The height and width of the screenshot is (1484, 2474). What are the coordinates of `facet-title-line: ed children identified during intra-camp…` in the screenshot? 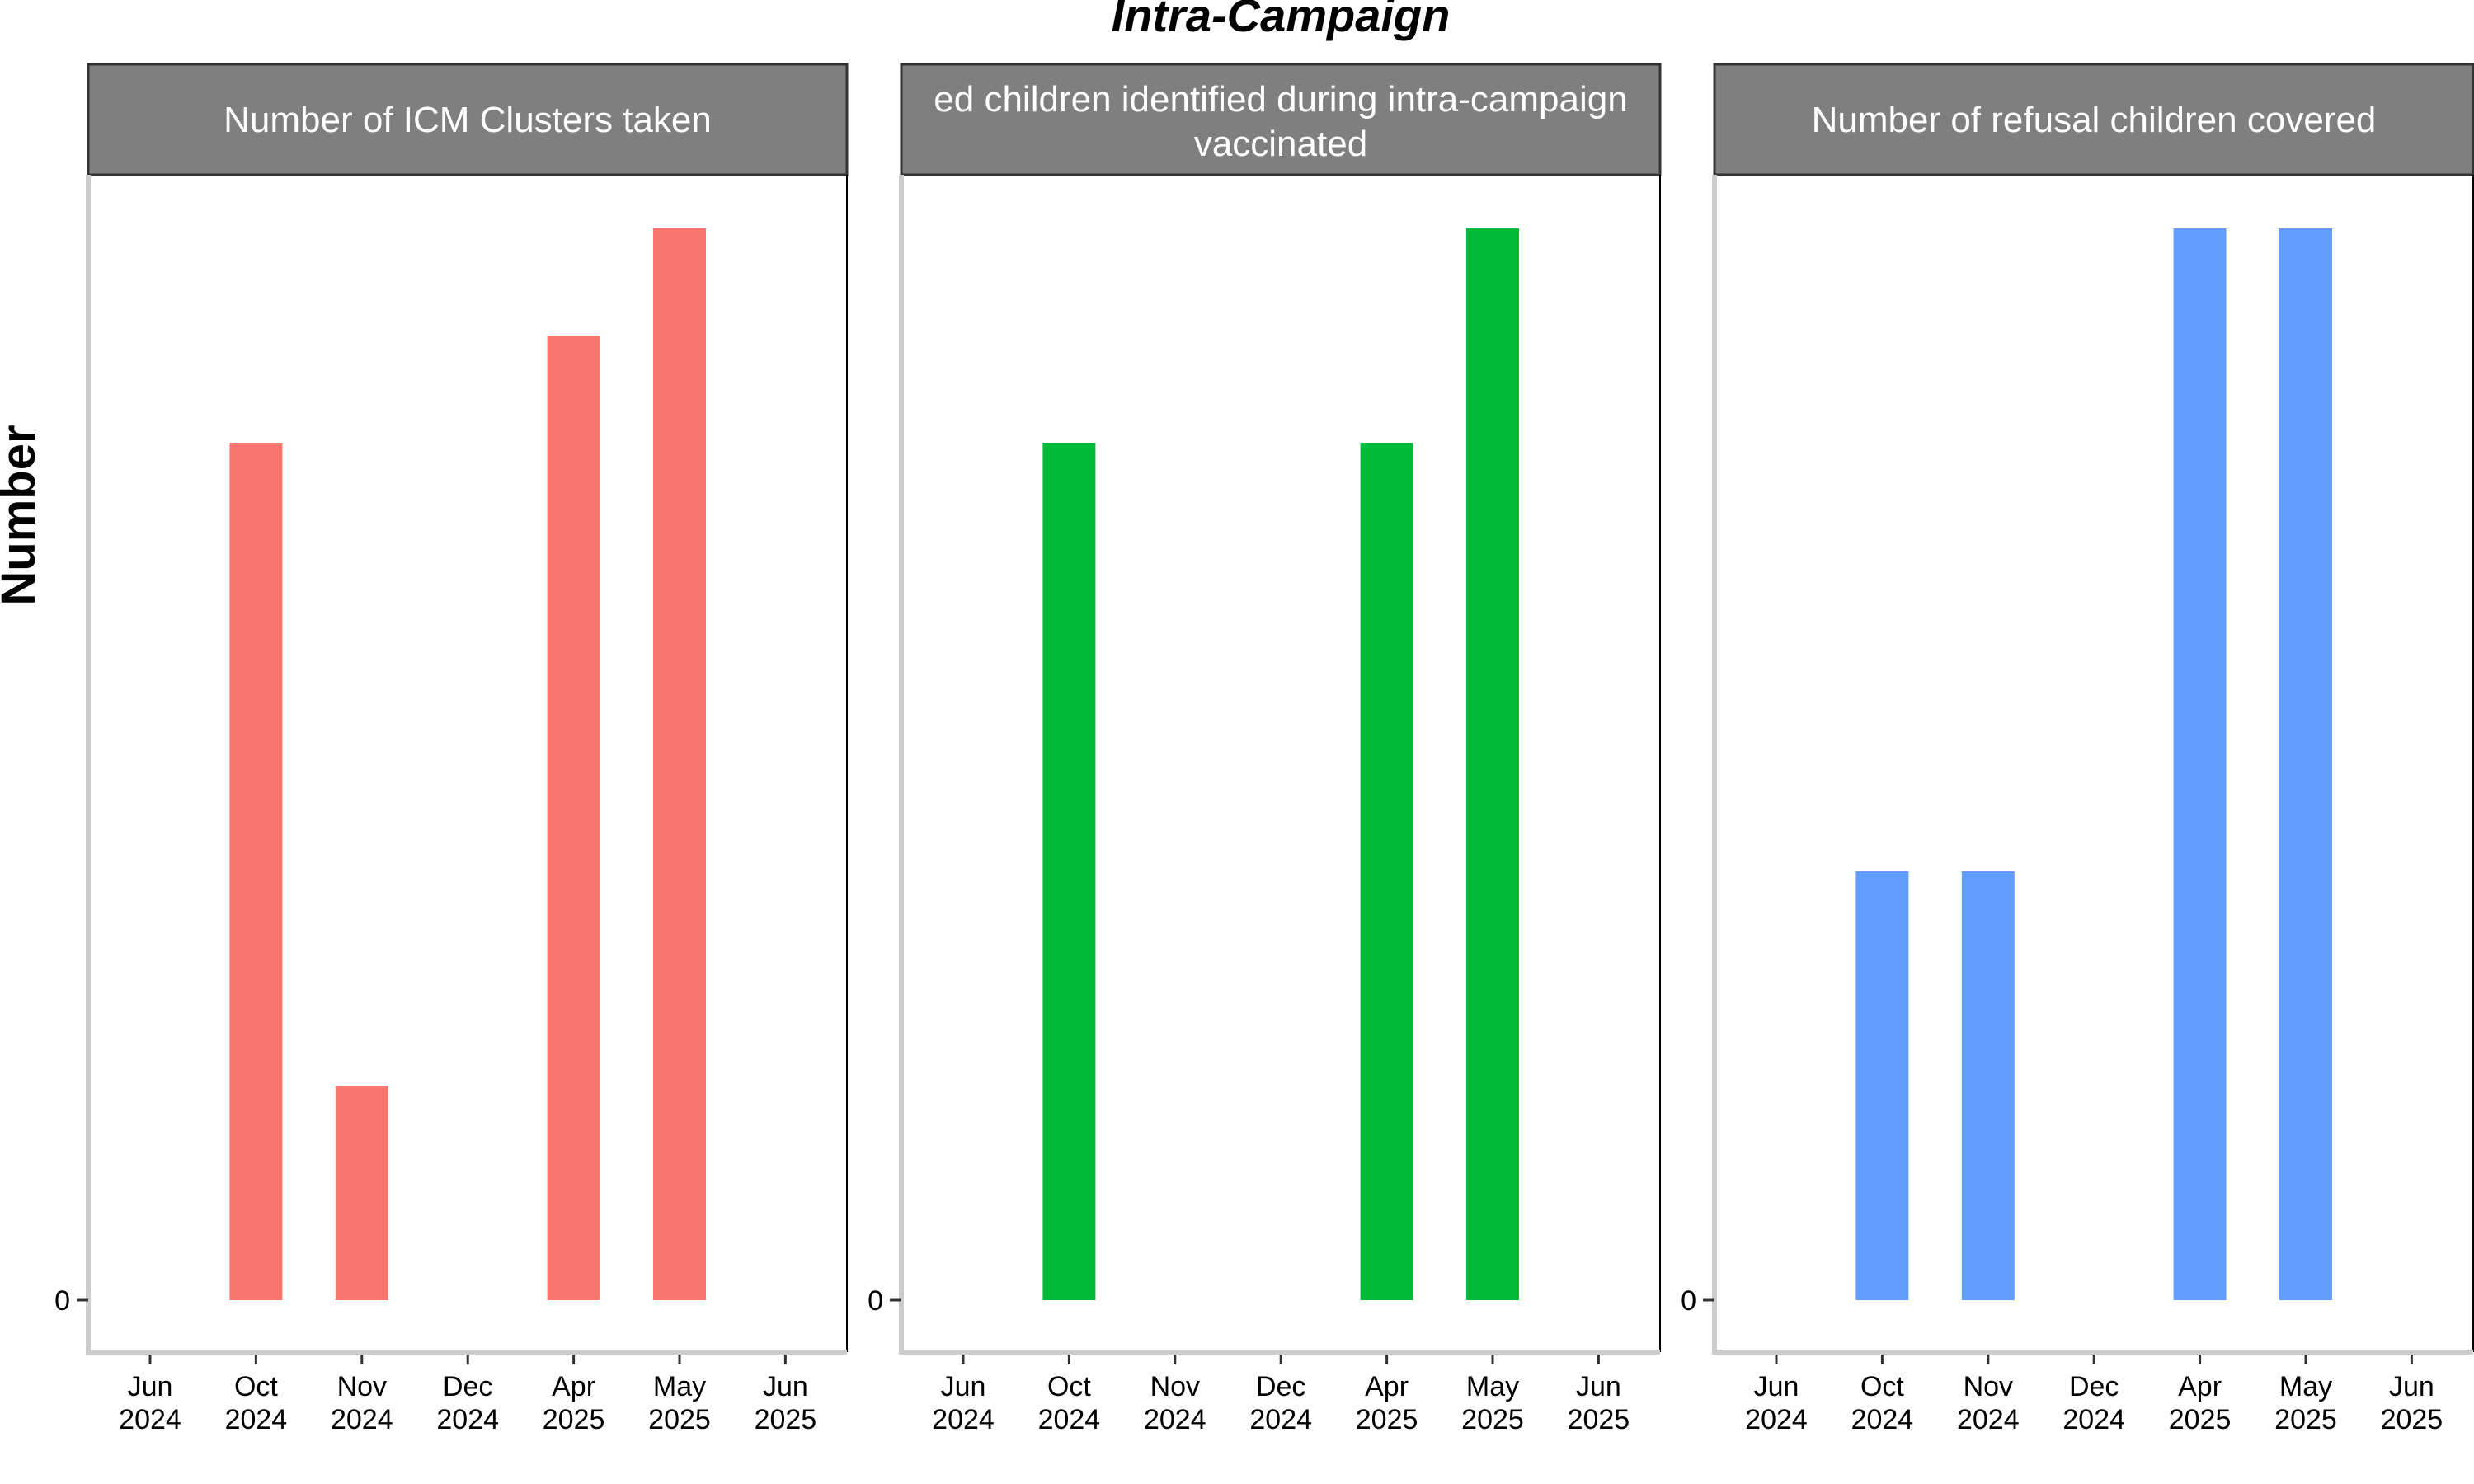 It's located at (1280, 99).